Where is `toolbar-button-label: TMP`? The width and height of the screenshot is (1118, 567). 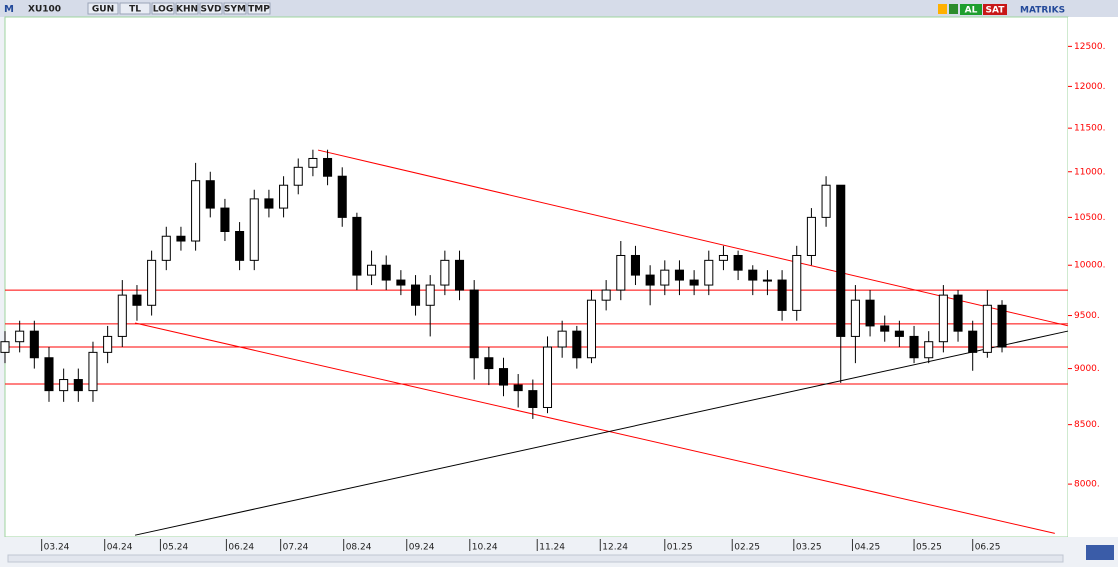 toolbar-button-label: TMP is located at coordinates (259, 10).